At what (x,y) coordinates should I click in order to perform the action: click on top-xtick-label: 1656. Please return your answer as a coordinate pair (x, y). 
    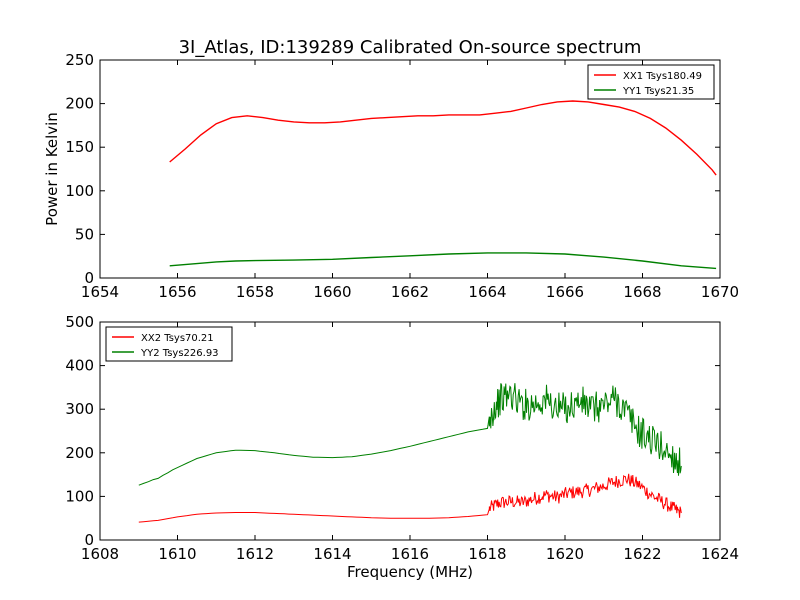
    Looking at the image, I should click on (177, 292).